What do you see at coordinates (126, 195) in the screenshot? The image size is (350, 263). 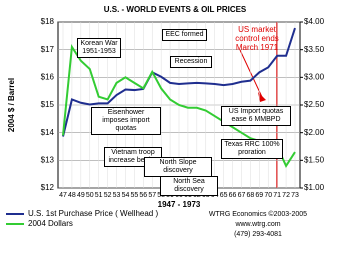 I see `x-tick-label: 54` at bounding box center [126, 195].